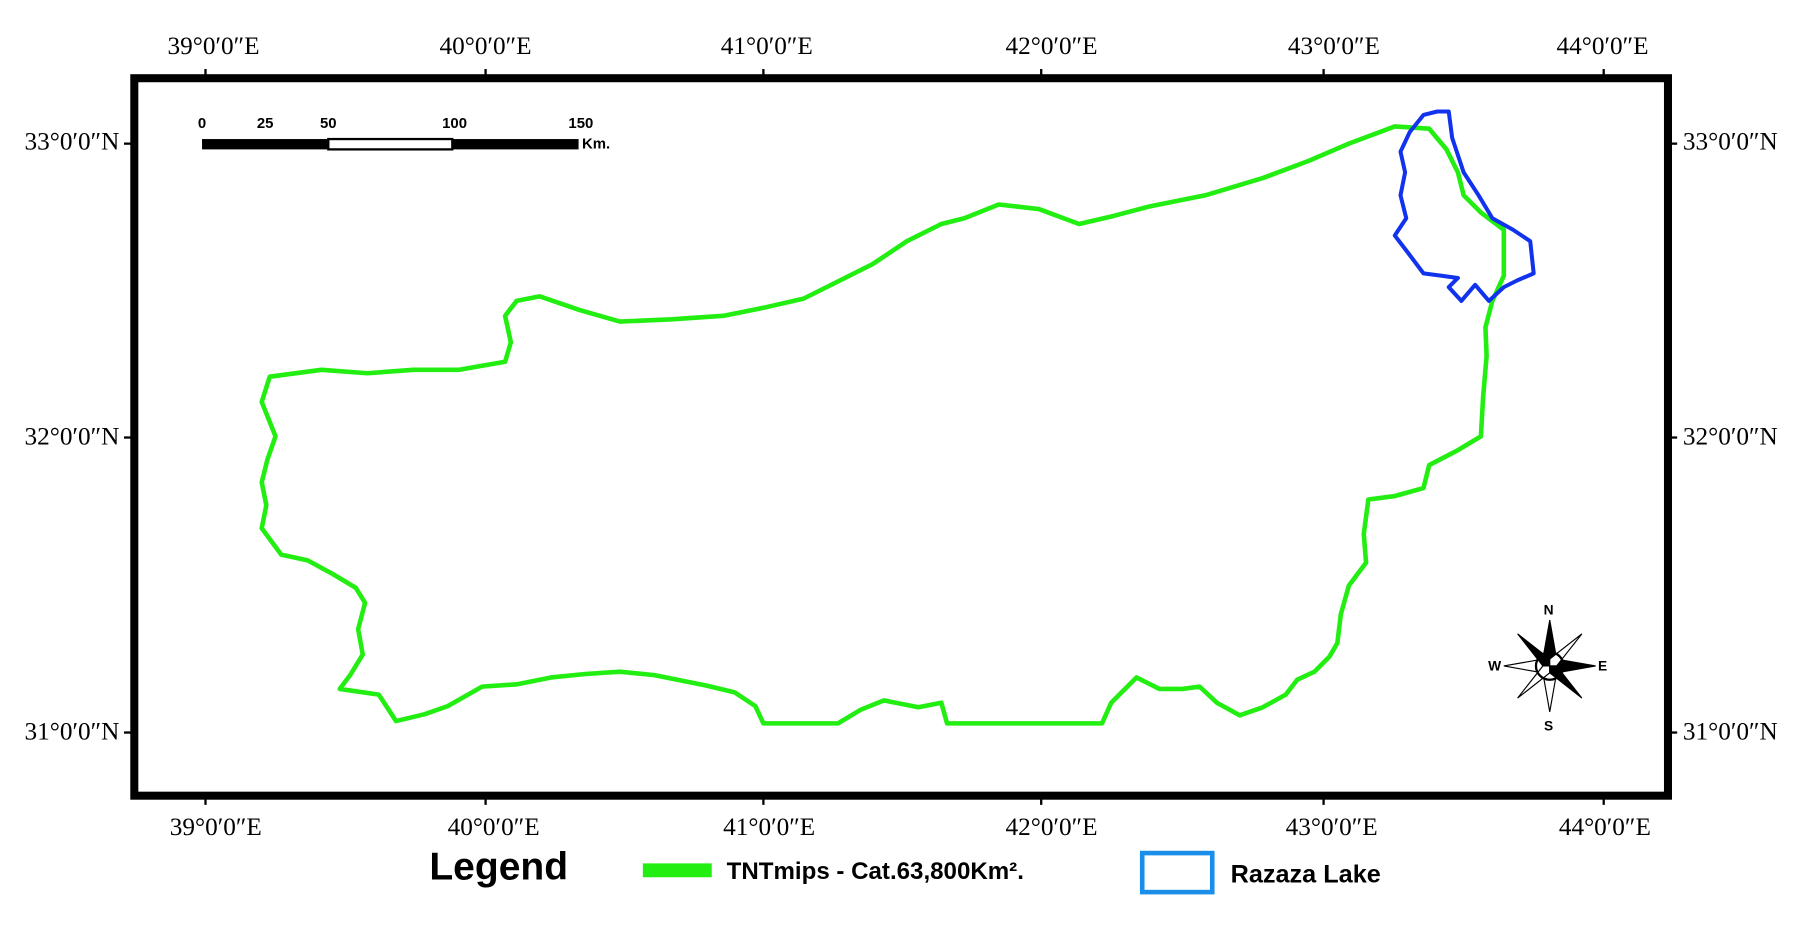  What do you see at coordinates (1306, 875) in the screenshot?
I see `legend-label: Razaza Lake` at bounding box center [1306, 875].